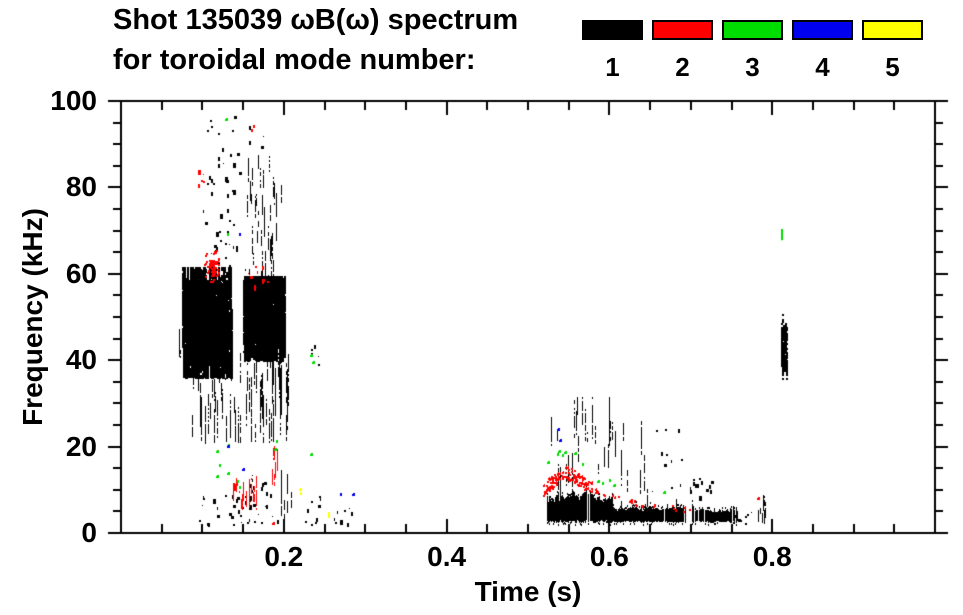 Image resolution: width=963 pixels, height=615 pixels. Describe the element at coordinates (612, 50) in the screenshot. I see `legend-item-mode-1: 1` at that location.